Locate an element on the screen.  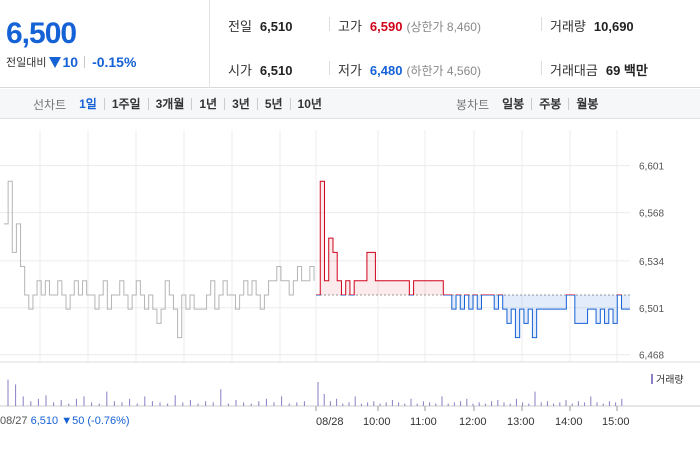
tab-3-months: 3개월 is located at coordinates (169, 104).